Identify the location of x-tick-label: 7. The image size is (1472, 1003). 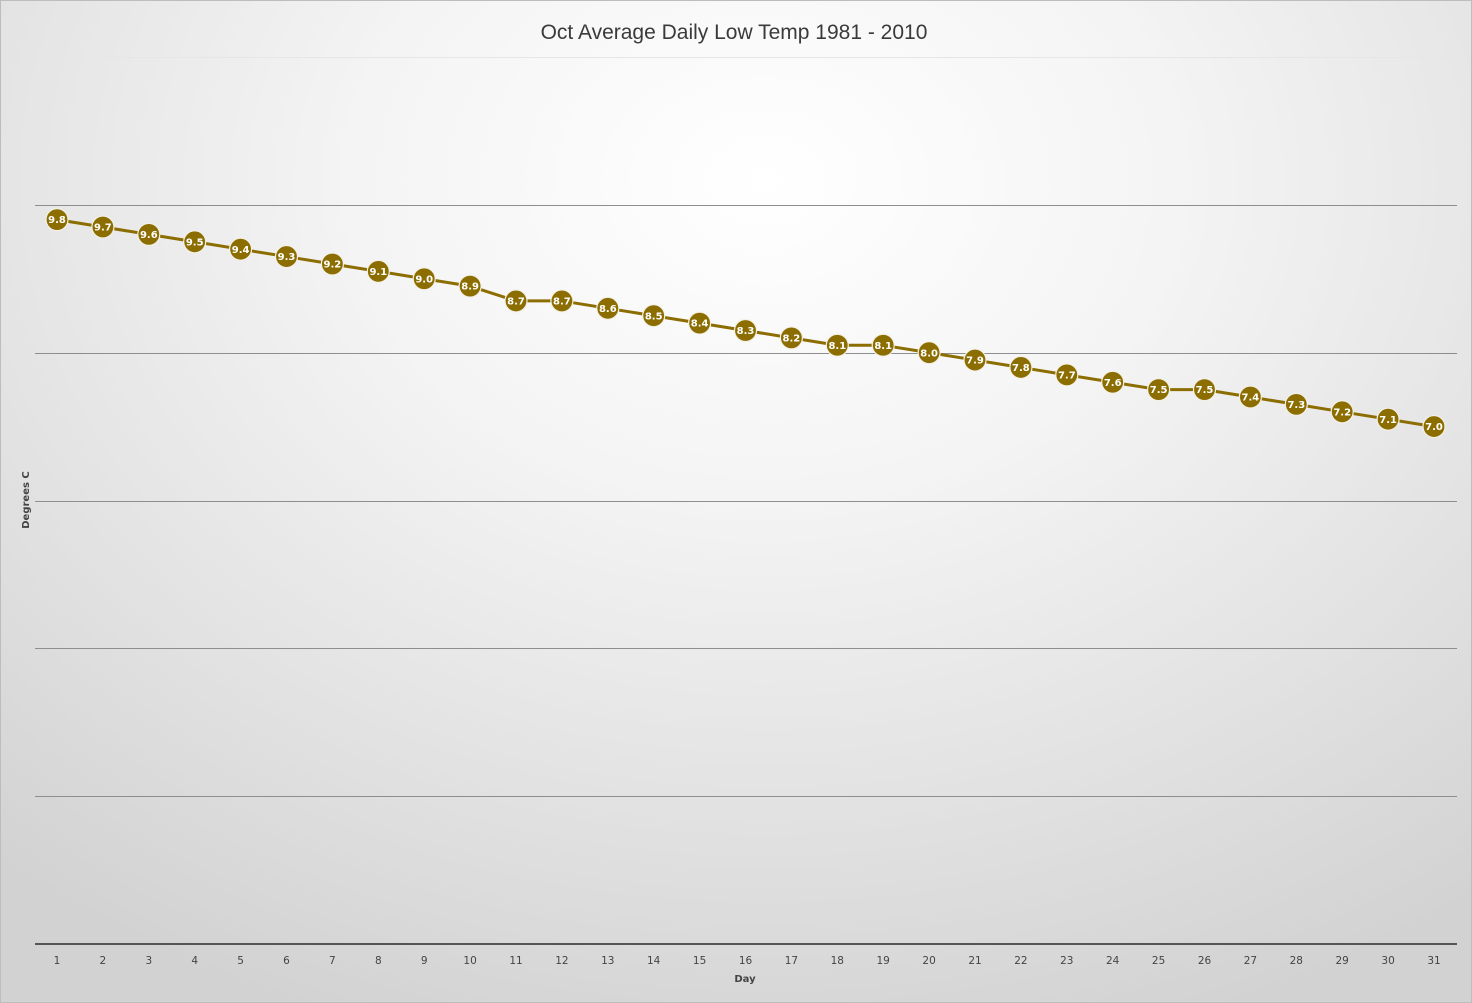
(332, 961).